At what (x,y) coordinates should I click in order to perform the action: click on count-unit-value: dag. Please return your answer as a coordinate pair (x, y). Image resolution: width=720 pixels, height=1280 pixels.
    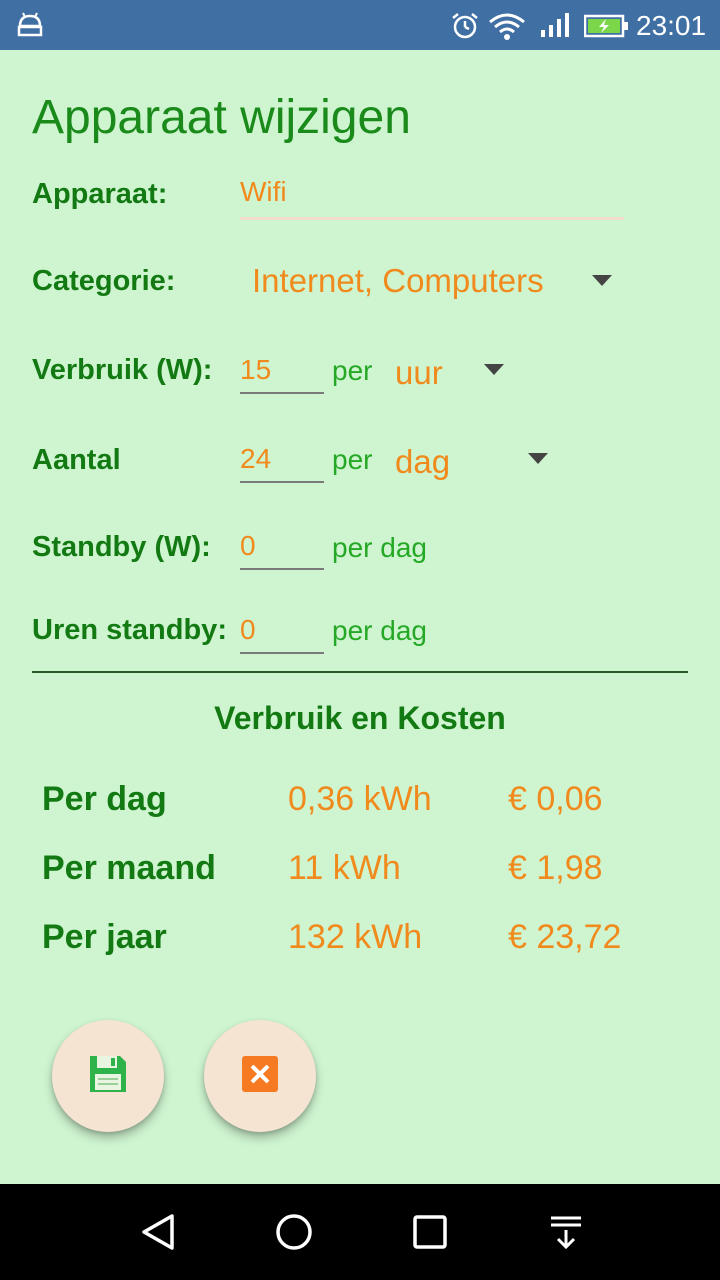
    Looking at the image, I should click on (423, 461).